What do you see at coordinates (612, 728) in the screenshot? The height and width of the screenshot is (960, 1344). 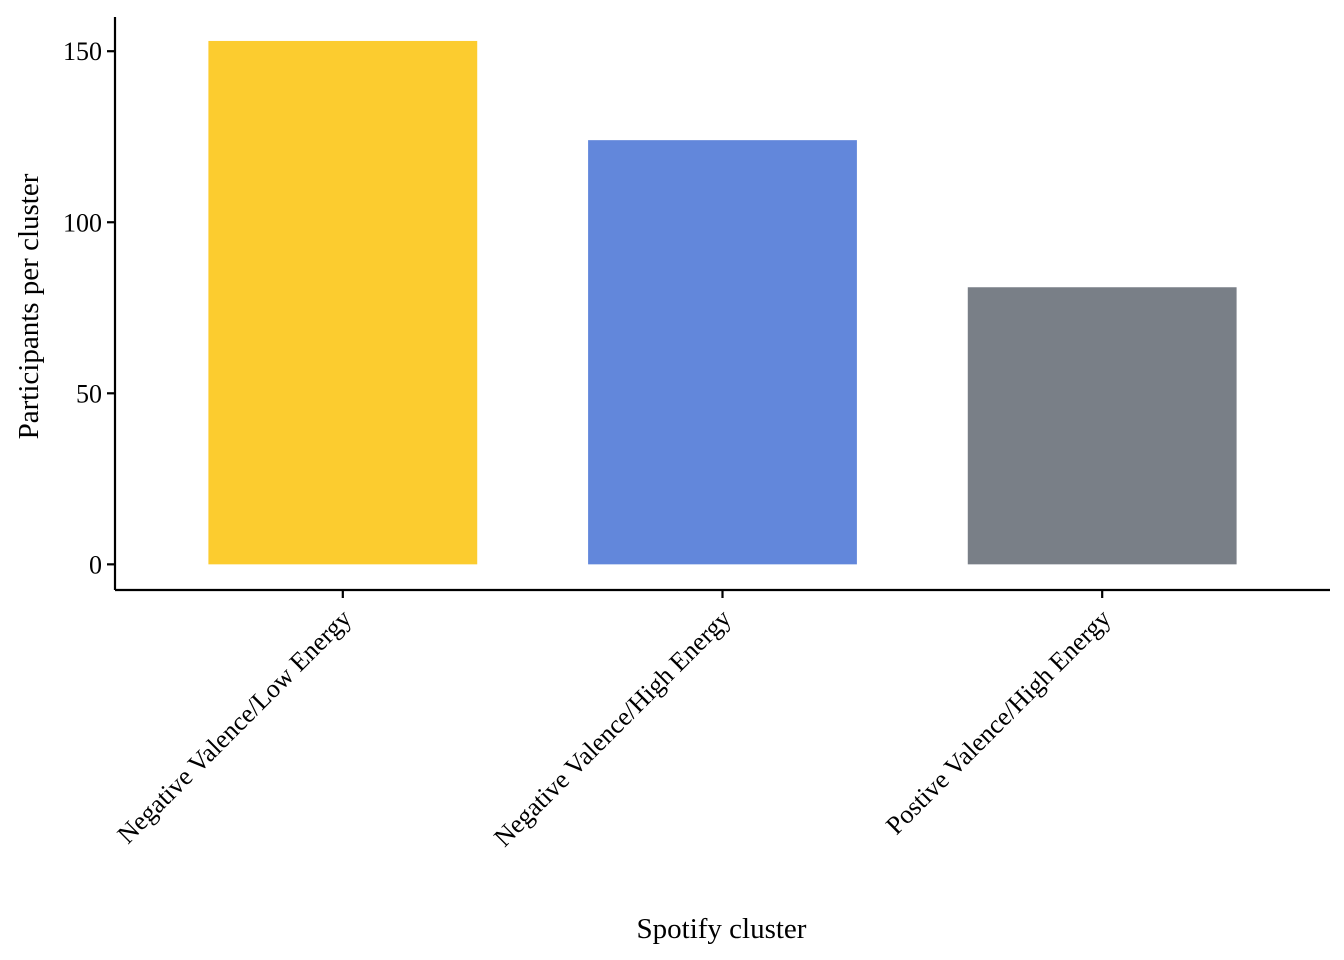 I see `x-tick-label: Negative Valence/High Energy` at bounding box center [612, 728].